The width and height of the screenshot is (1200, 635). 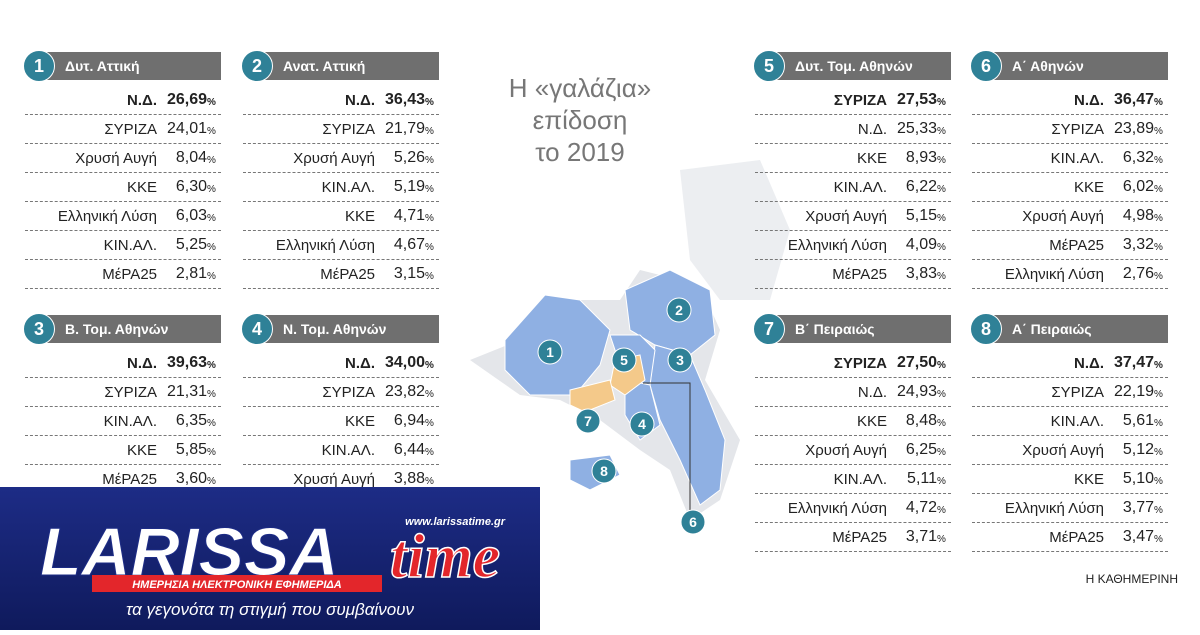 What do you see at coordinates (853, 216) in the screenshot?
I see `result-row: Χρυσή Αυγή 5,15%` at bounding box center [853, 216].